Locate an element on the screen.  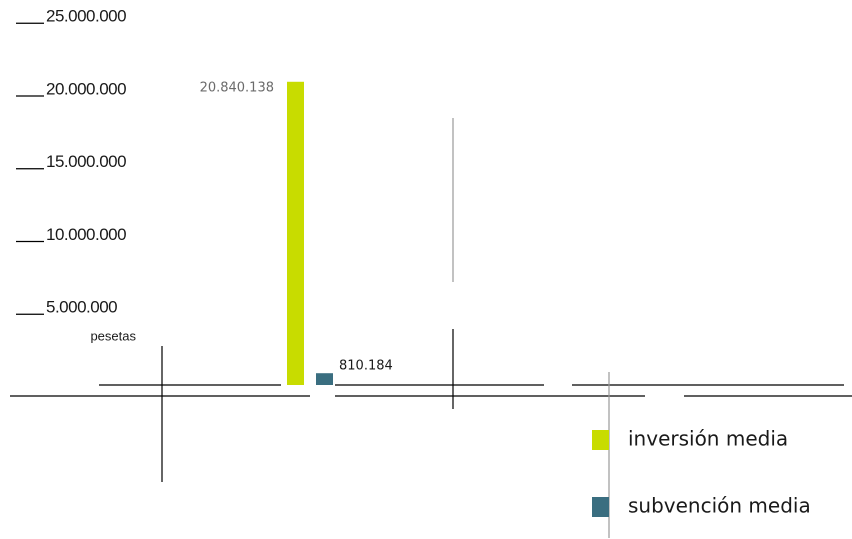
y-tick-label: 20.000.000 is located at coordinates (86, 88).